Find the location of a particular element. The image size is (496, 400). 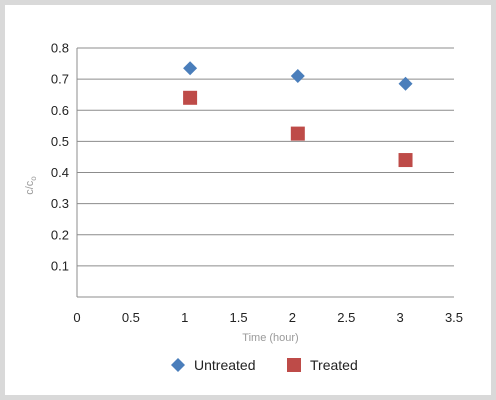

treated-legend-label: Treated is located at coordinates (334, 365).